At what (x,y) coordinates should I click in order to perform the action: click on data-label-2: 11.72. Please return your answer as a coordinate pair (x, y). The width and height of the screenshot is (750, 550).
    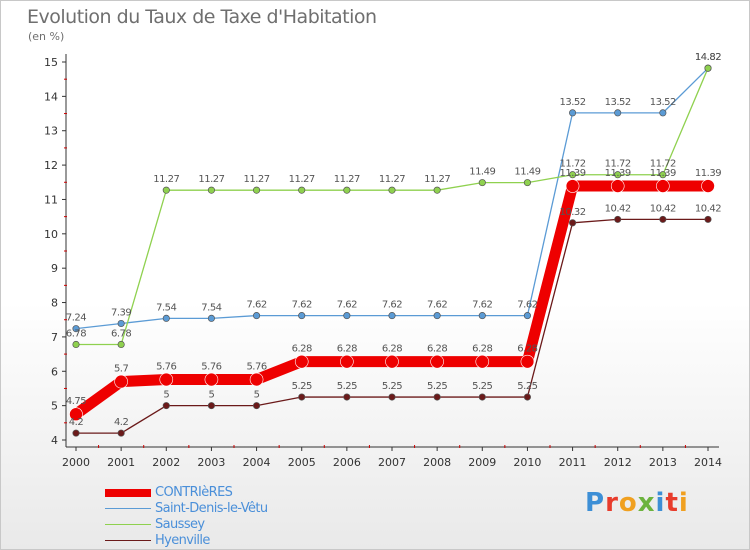
    Looking at the image, I should click on (663, 164).